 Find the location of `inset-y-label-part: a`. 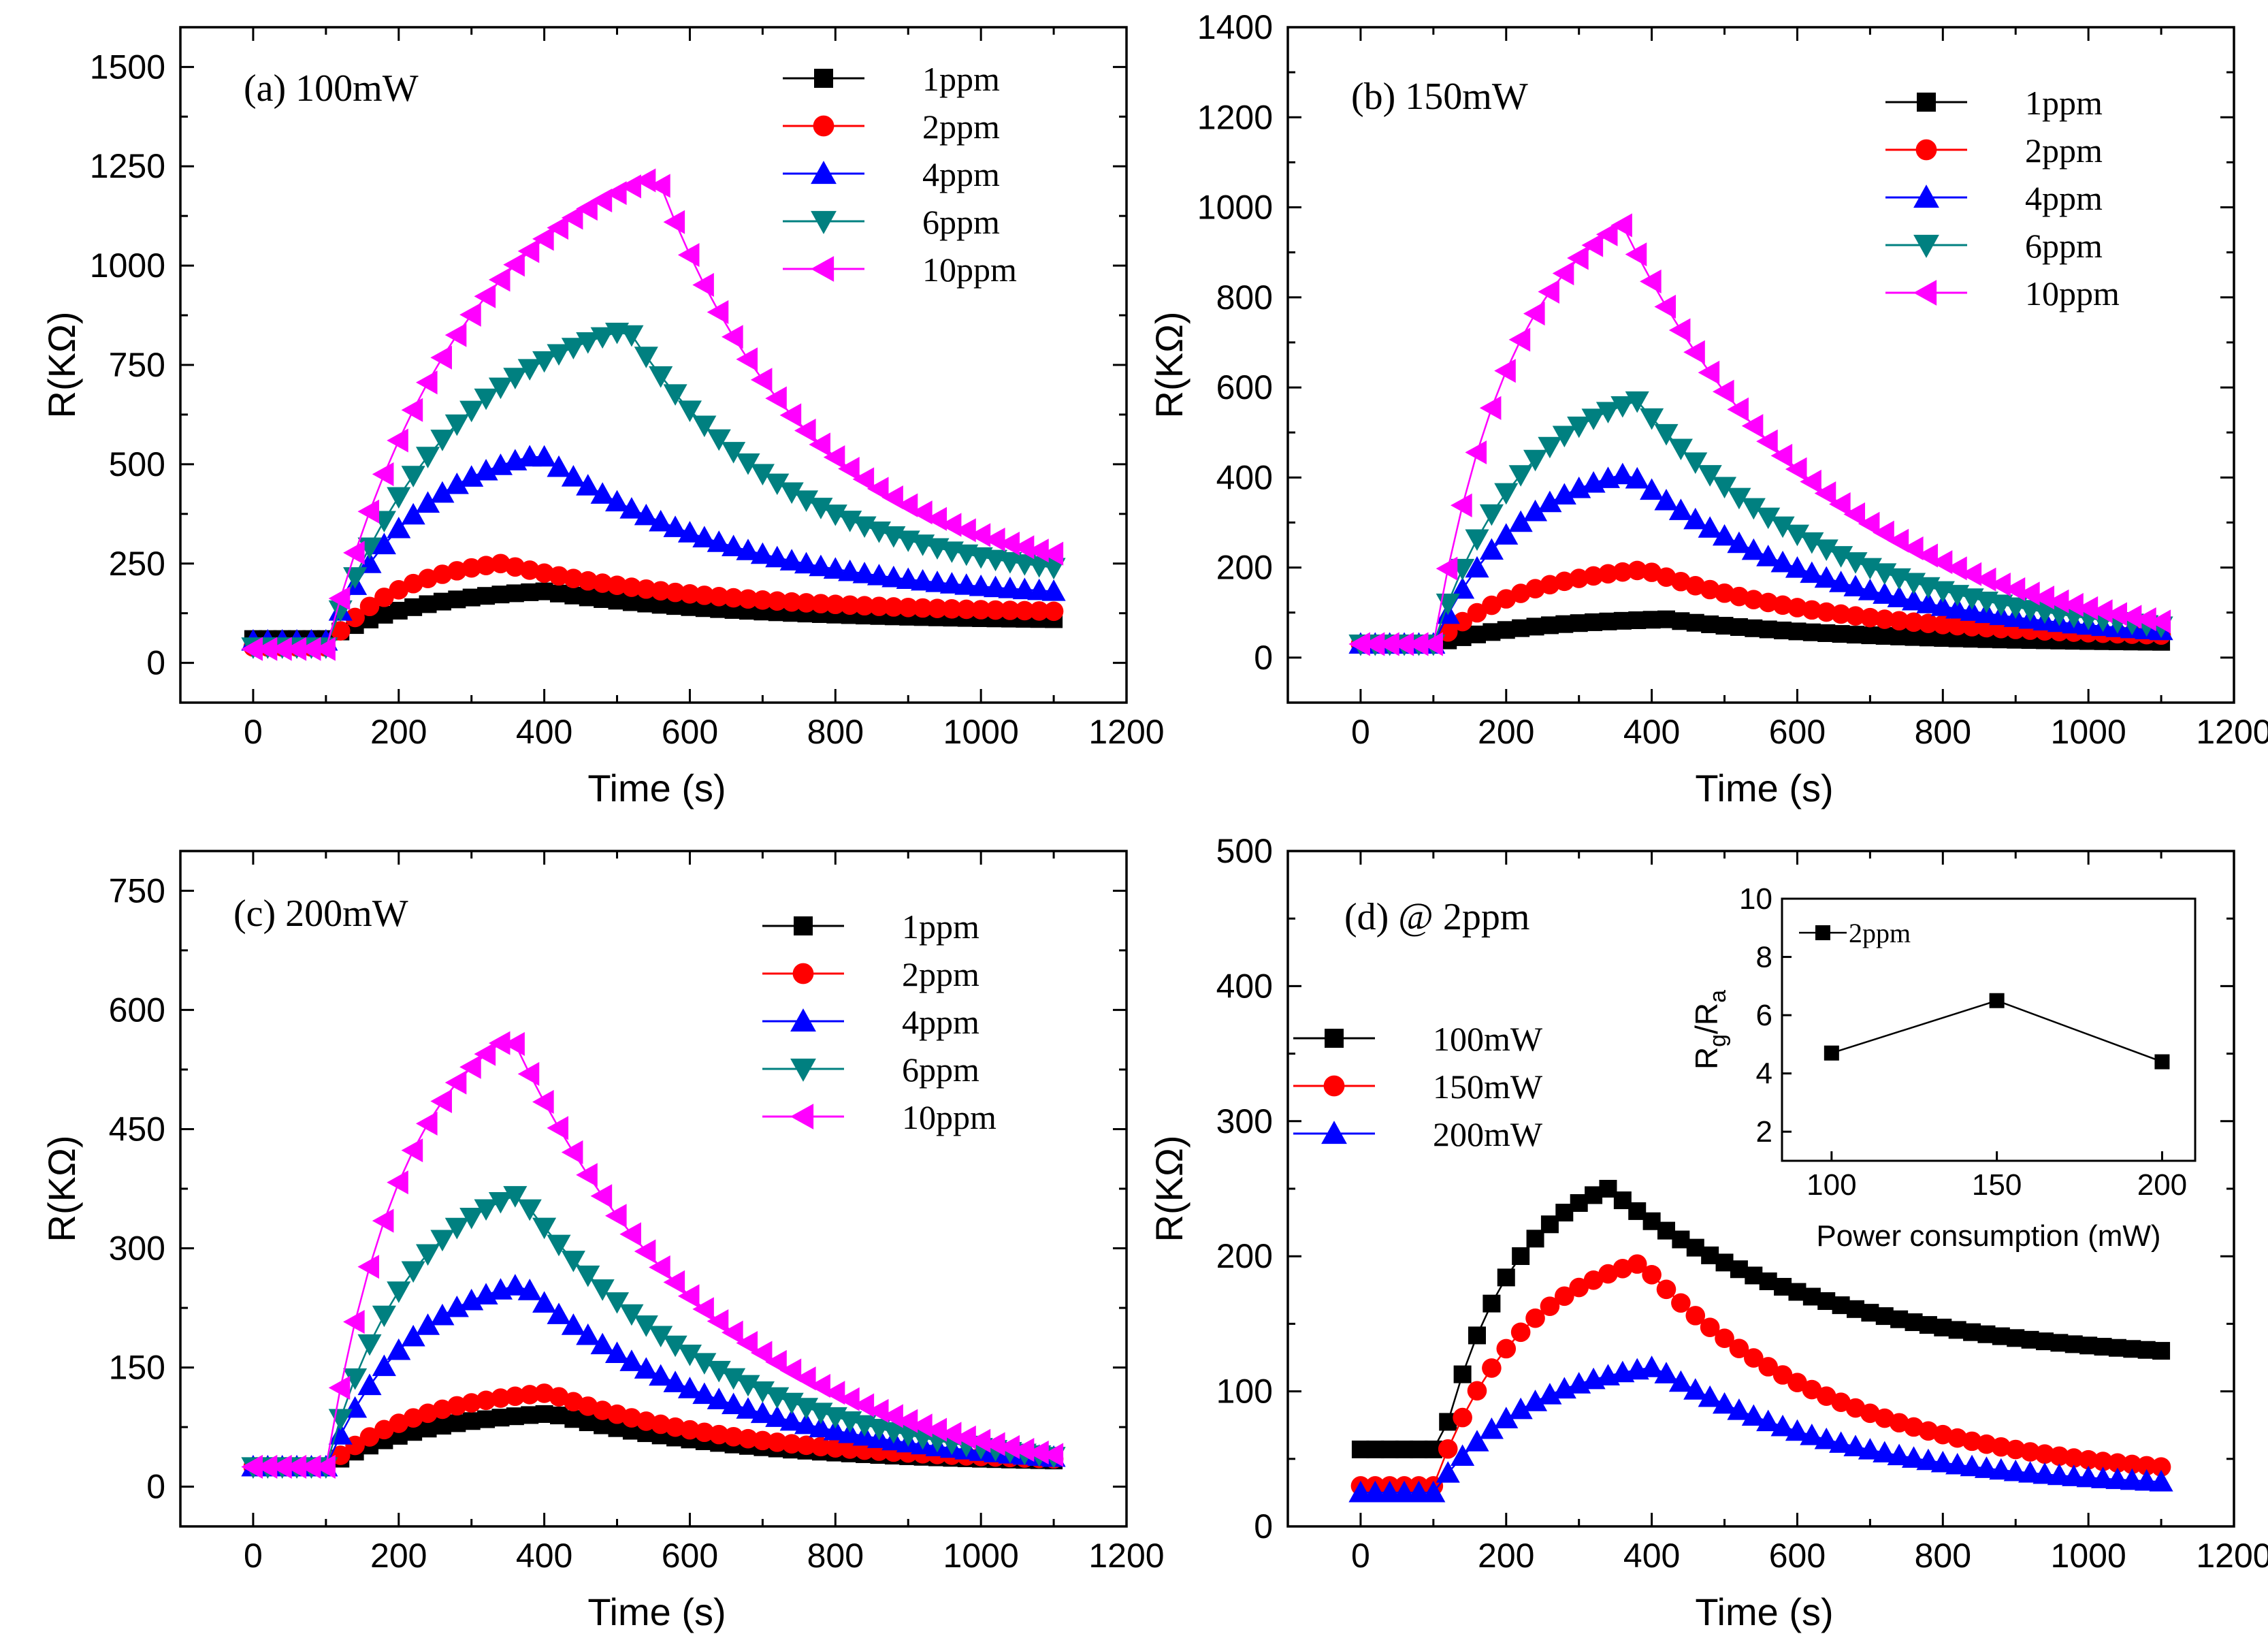

inset-y-label-part: a is located at coordinates (1718, 997).